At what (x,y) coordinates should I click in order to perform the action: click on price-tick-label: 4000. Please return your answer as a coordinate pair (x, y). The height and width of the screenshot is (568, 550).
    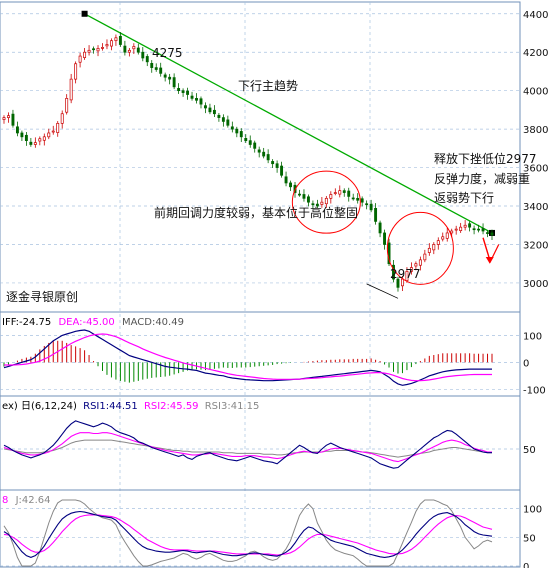
    Looking at the image, I should click on (535, 92).